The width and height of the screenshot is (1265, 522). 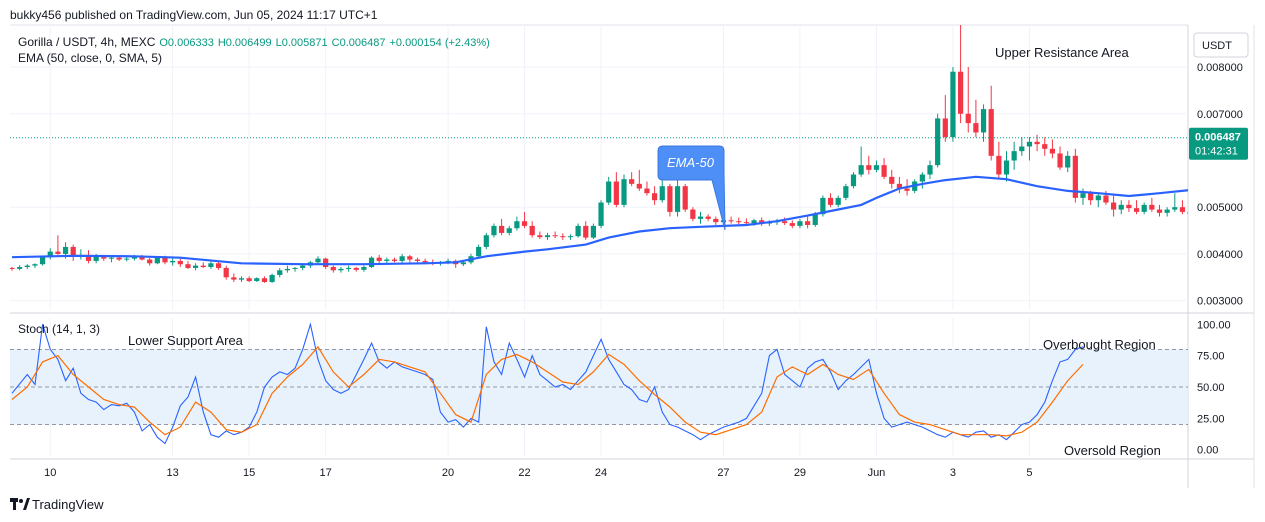 I want to click on stoch-tick-label: 75.00, so click(x=1211, y=357).